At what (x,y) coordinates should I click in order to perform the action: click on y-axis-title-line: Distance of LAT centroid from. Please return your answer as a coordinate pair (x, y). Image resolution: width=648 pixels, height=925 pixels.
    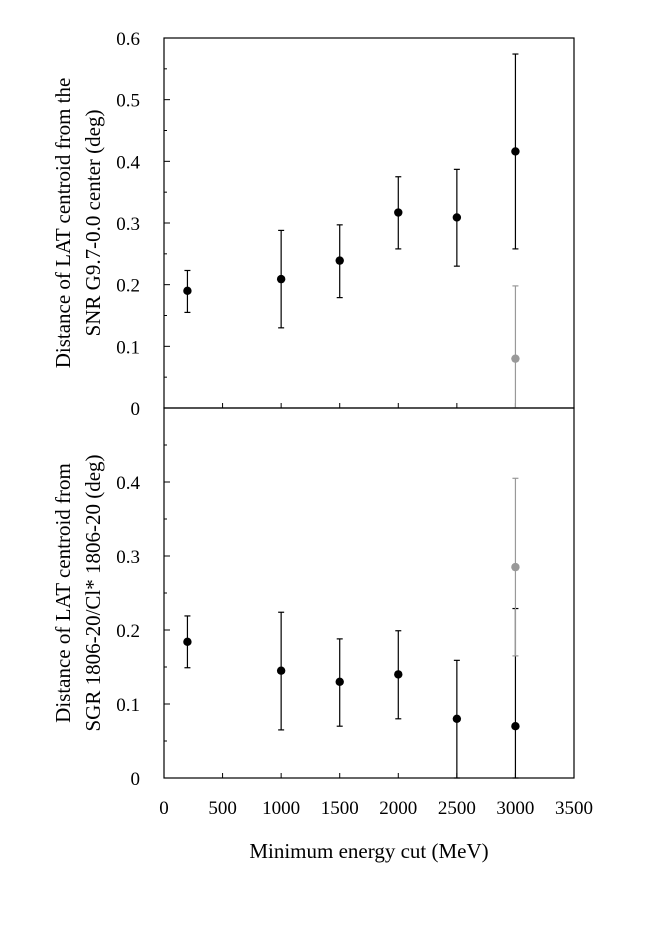
    Looking at the image, I should click on (63, 593).